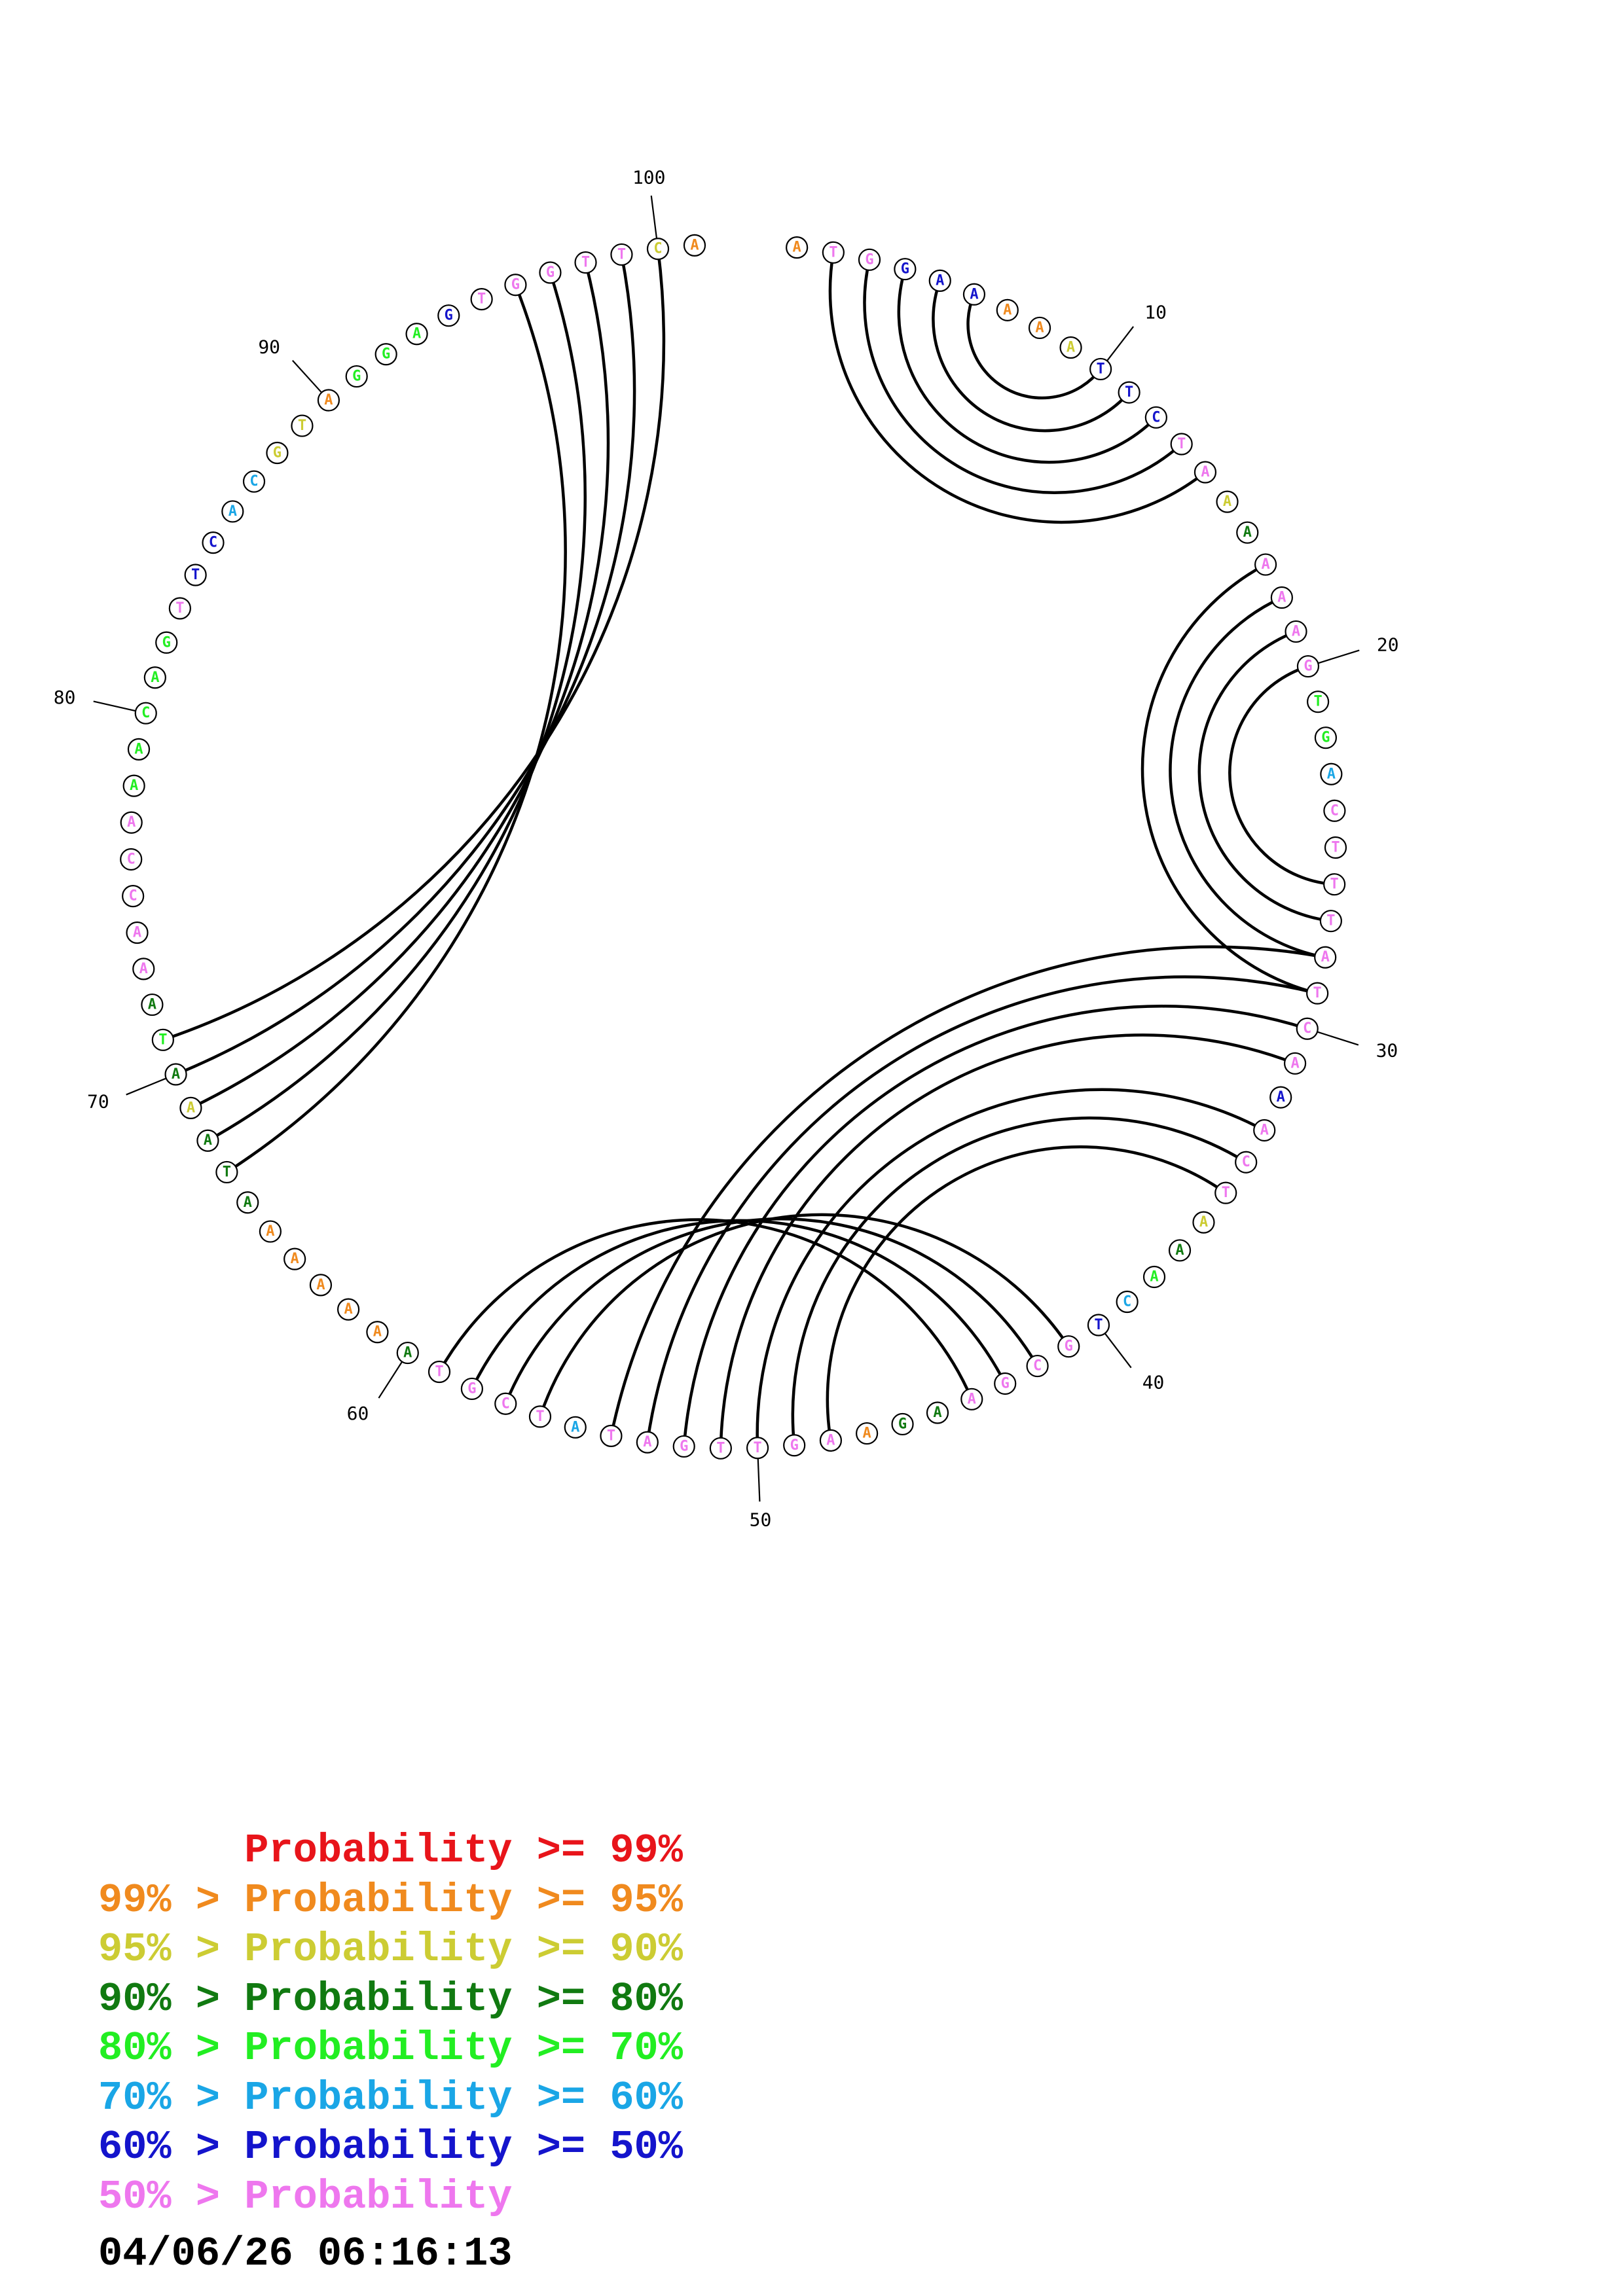 The image size is (1623, 2296). Describe the element at coordinates (761, 1520) in the screenshot. I see `tick-label: 50` at that location.